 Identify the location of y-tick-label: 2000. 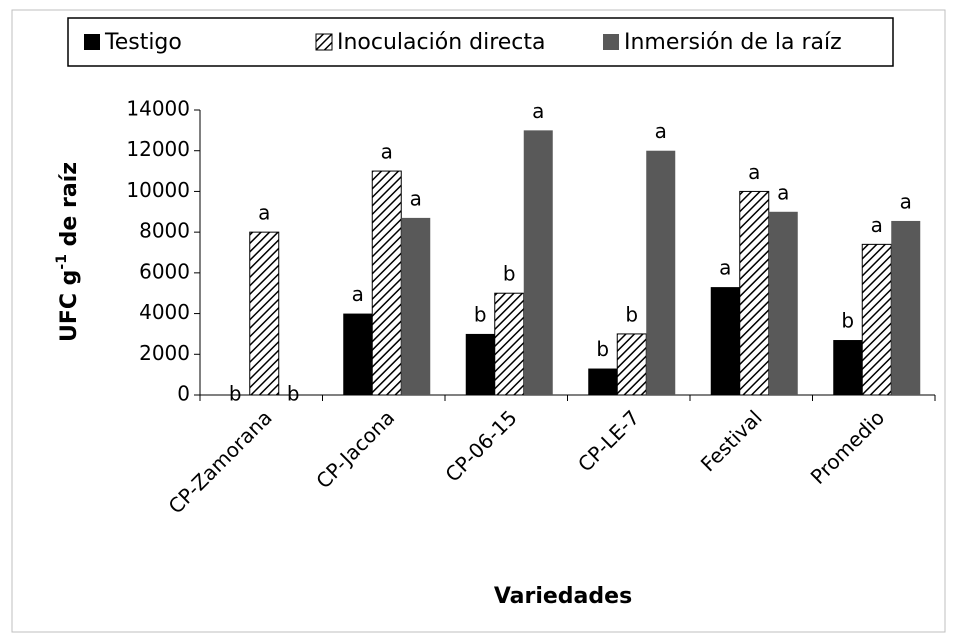
(164, 353).